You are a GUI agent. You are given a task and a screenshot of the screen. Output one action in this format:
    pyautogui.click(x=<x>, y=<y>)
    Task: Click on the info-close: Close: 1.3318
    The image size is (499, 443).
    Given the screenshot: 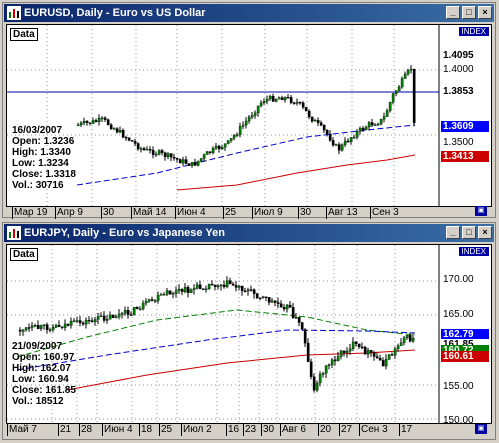 What is the action you would take?
    pyautogui.click(x=44, y=174)
    